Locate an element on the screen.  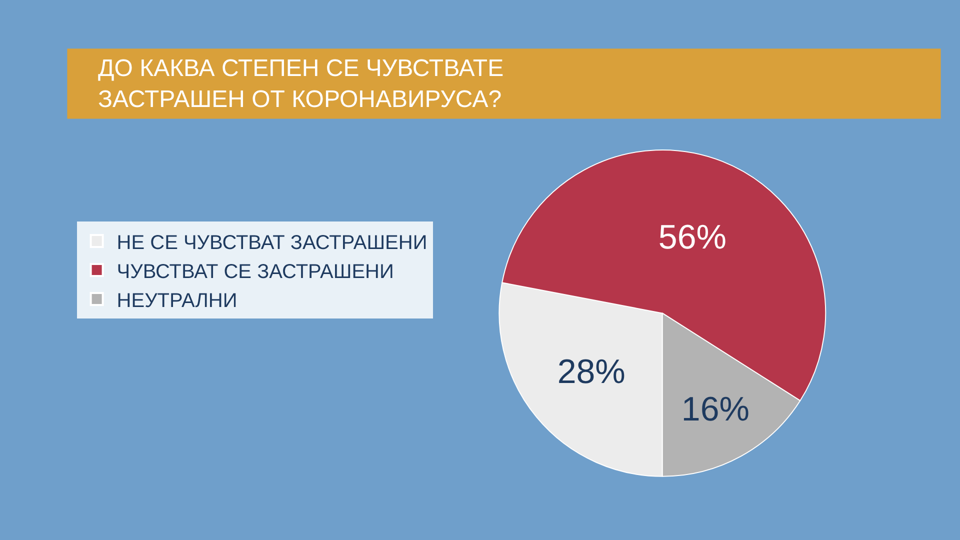
legend-label: ЧУВСТВАТ СЕ ЗАСТРАШЕНИ is located at coordinates (255, 271).